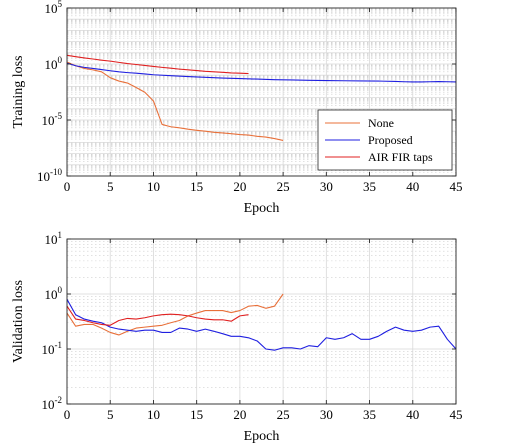  Describe the element at coordinates (54, 8) in the screenshot. I see `y-tick-label: 10⁵` at that location.